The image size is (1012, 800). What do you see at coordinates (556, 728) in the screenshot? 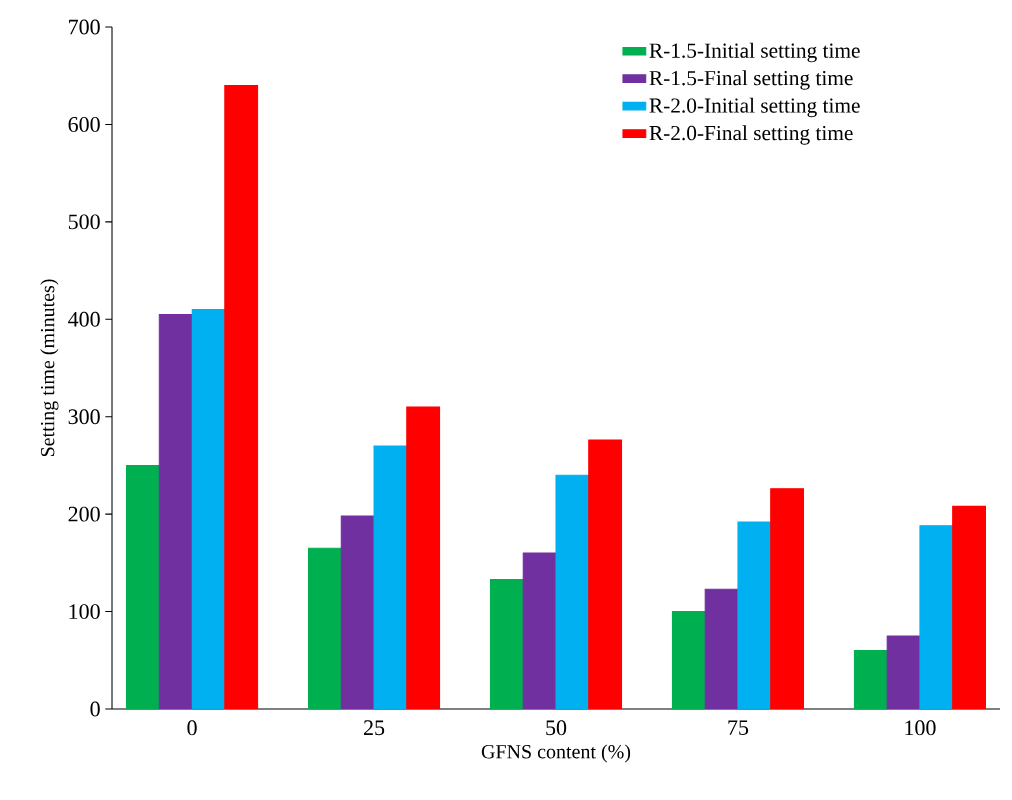
I see `x-tick-label: 50` at bounding box center [556, 728].